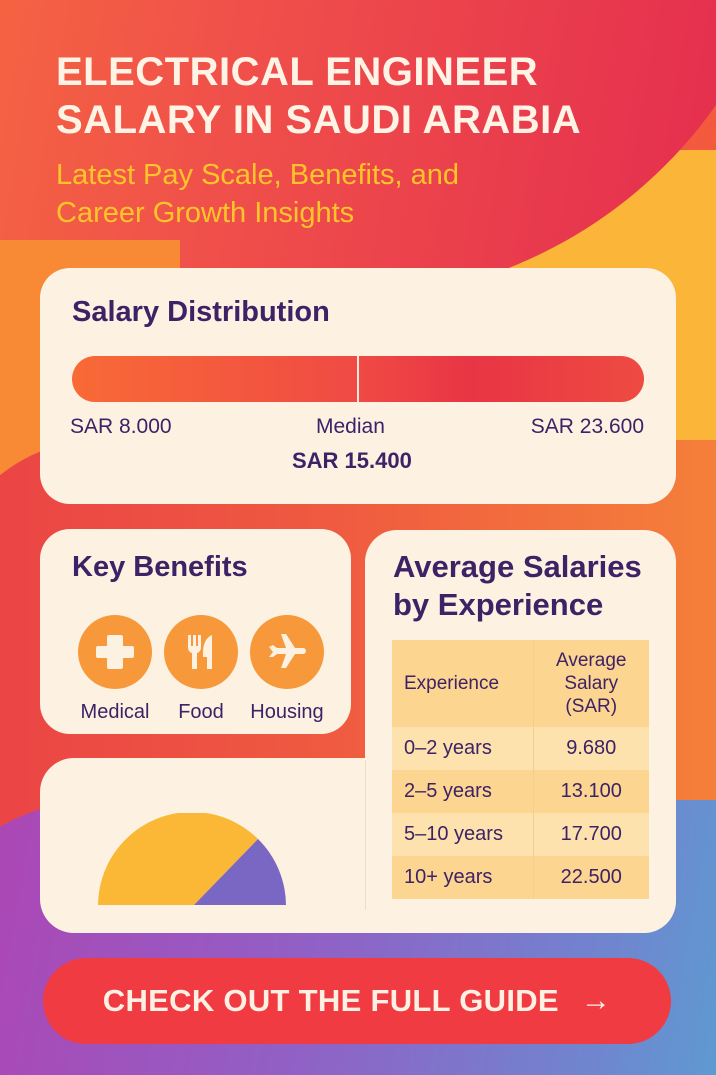  Describe the element at coordinates (201, 312) in the screenshot. I see `salary-distribution-title: Salary Distribution` at that location.